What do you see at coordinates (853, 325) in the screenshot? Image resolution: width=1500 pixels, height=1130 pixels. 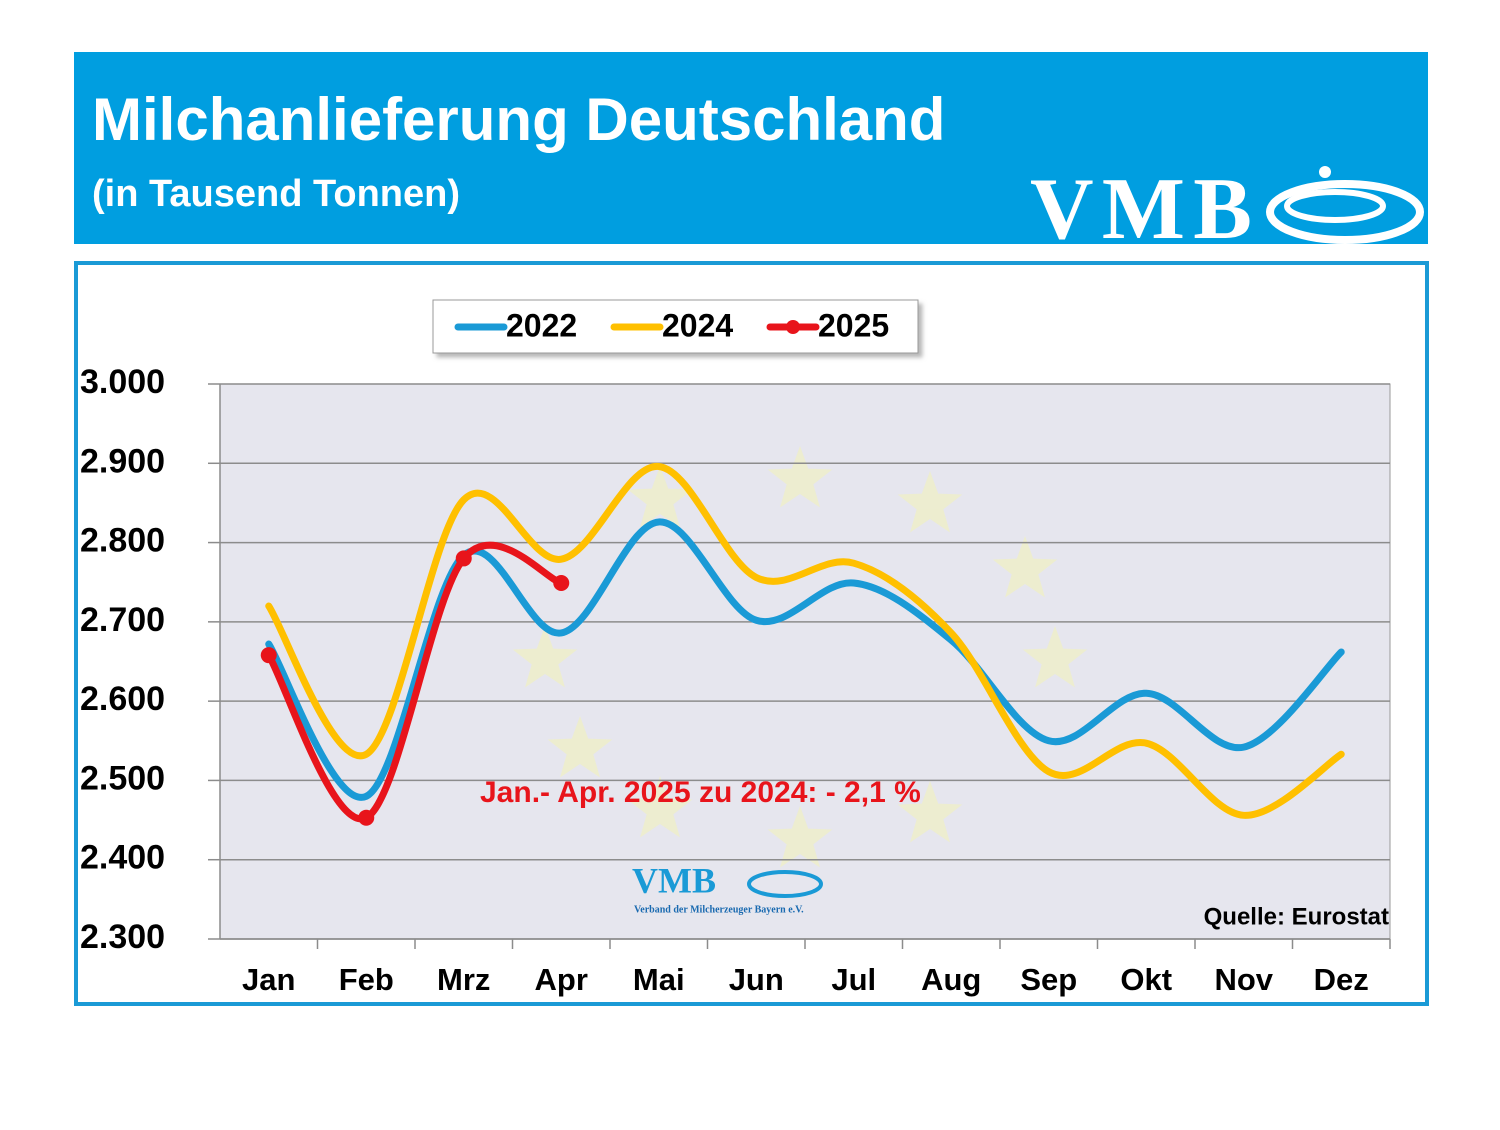 I see `legend-label: 2025` at bounding box center [853, 325].